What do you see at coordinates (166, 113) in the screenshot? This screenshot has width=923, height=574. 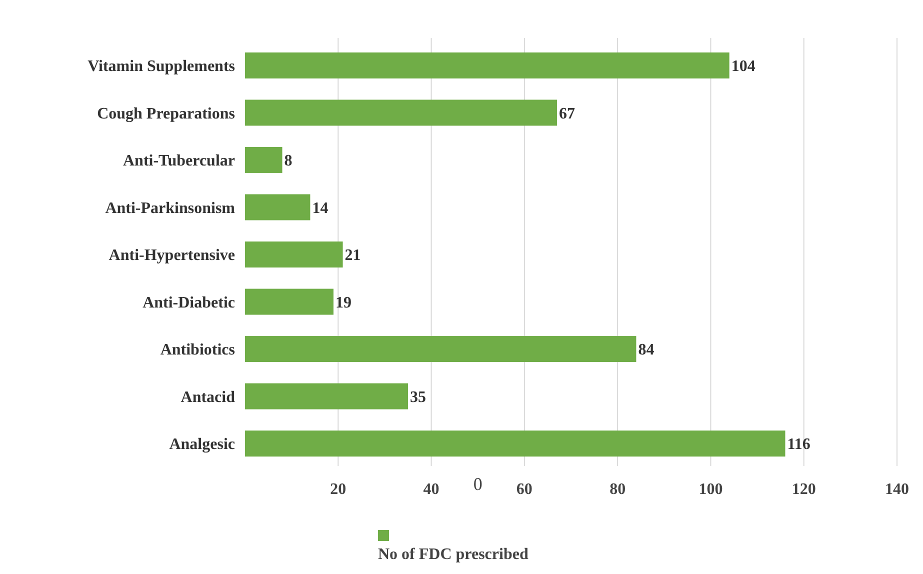 I see `y-tick-label: Cough Preparations` at bounding box center [166, 113].